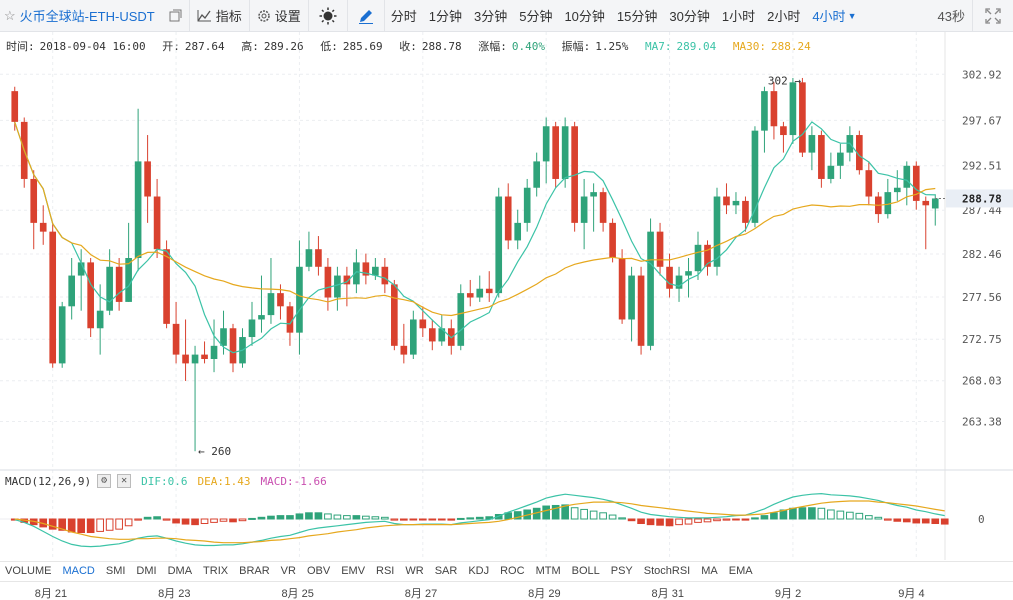  I want to click on tab-volume: VOLUME, so click(28, 570).